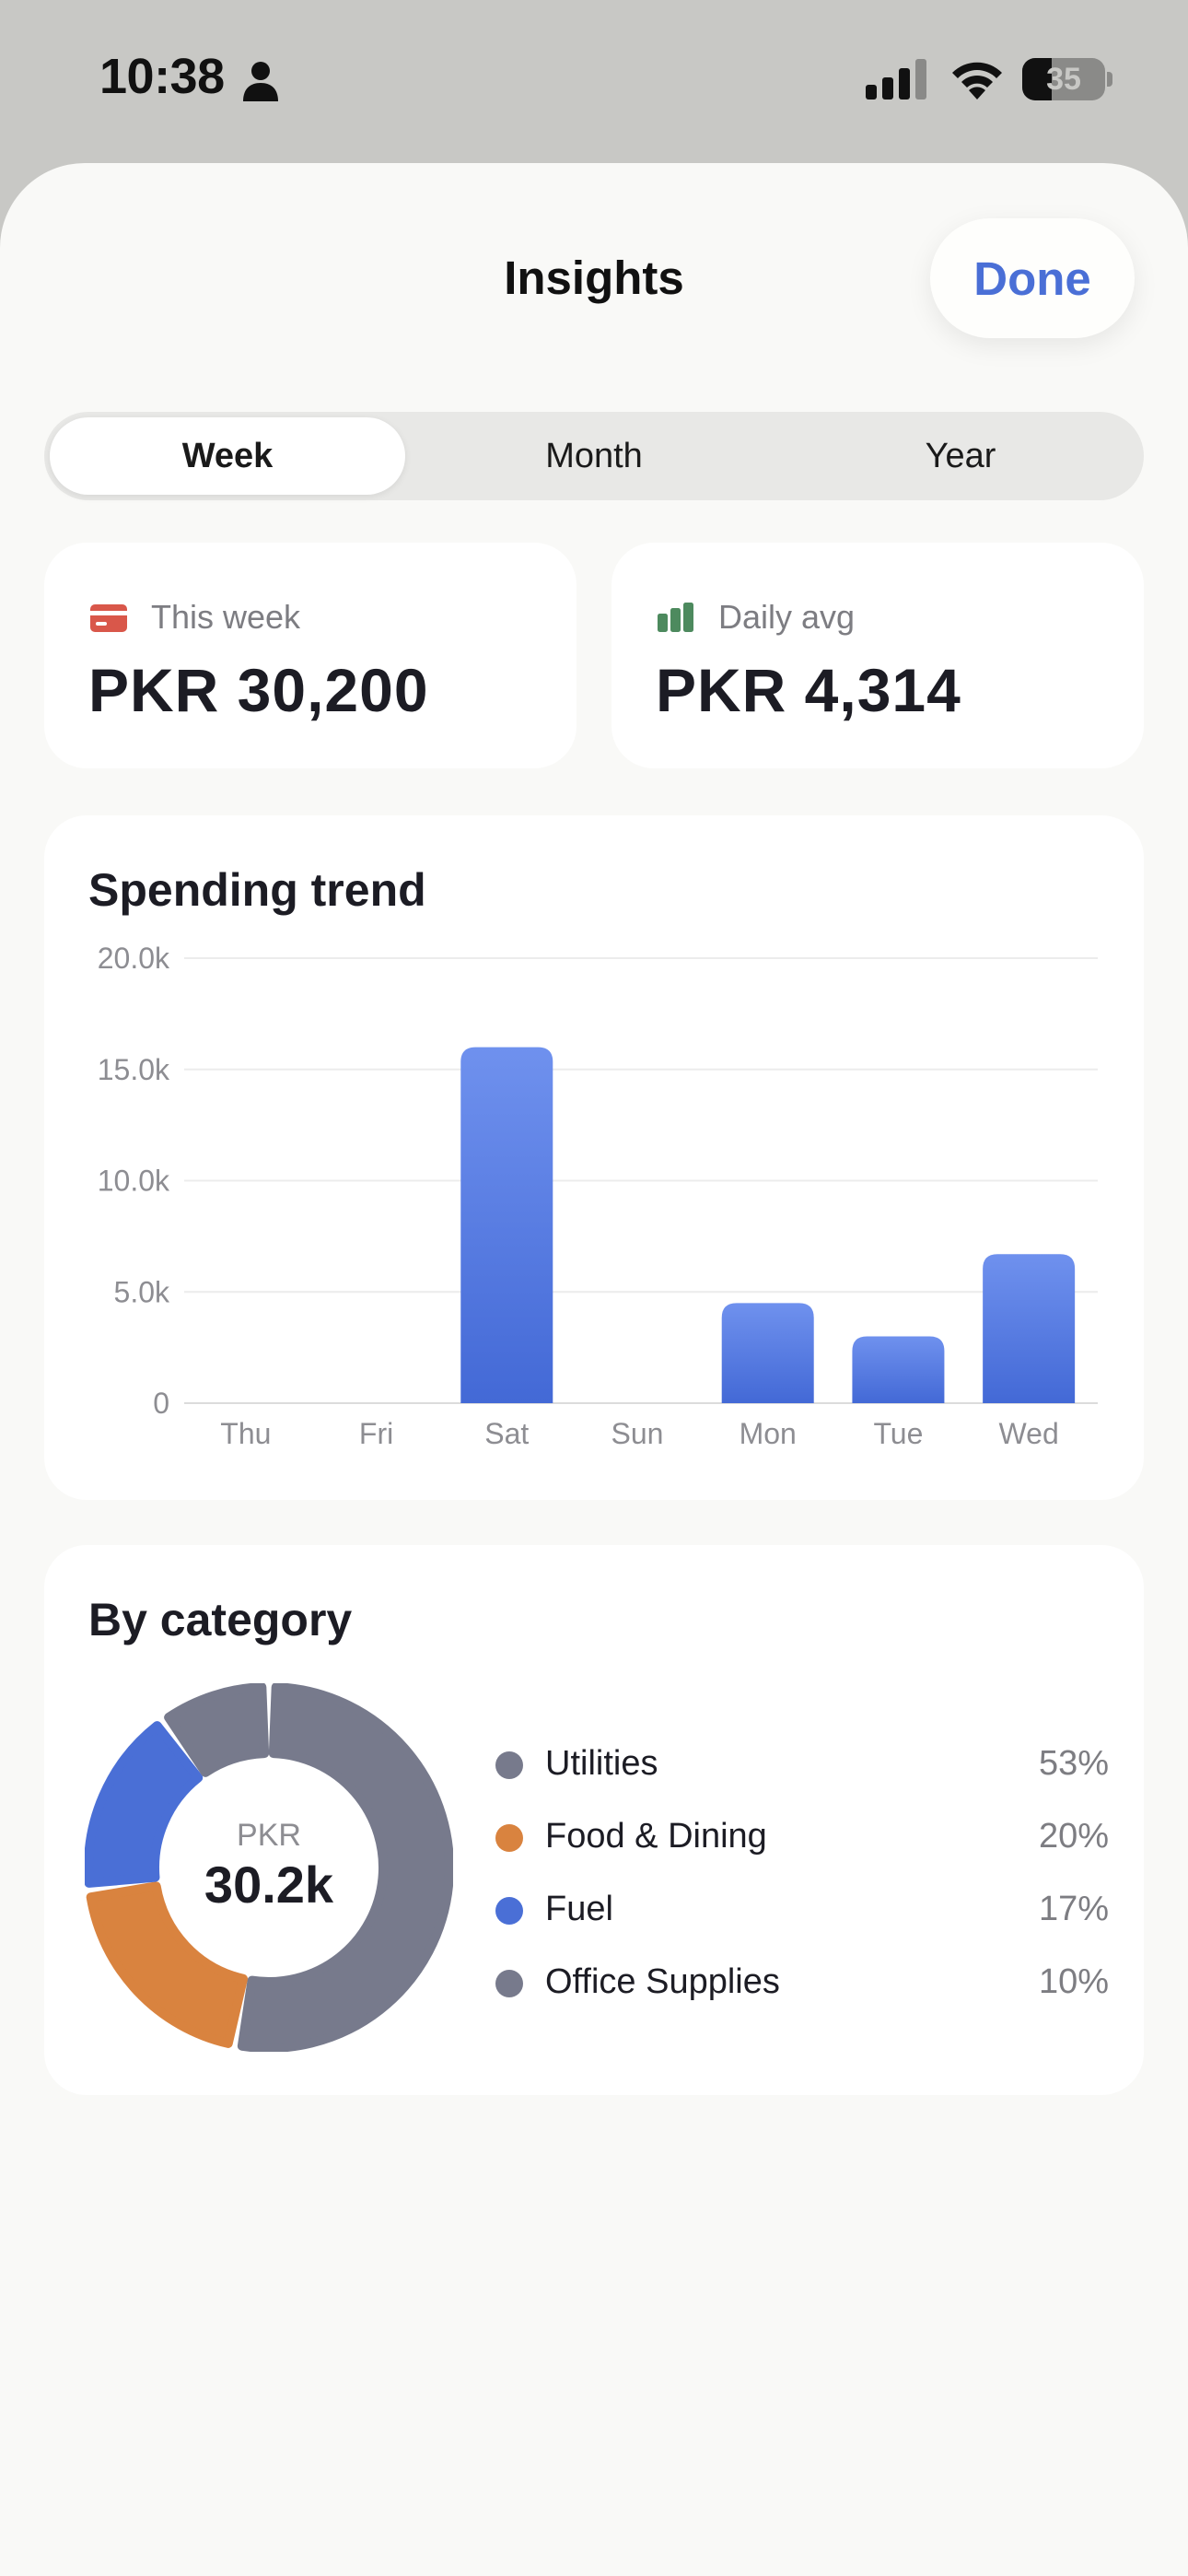 This screenshot has height=2576, width=1188. Describe the element at coordinates (802, 1847) in the screenshot. I see `legend-item: Food & Dining 20%` at that location.